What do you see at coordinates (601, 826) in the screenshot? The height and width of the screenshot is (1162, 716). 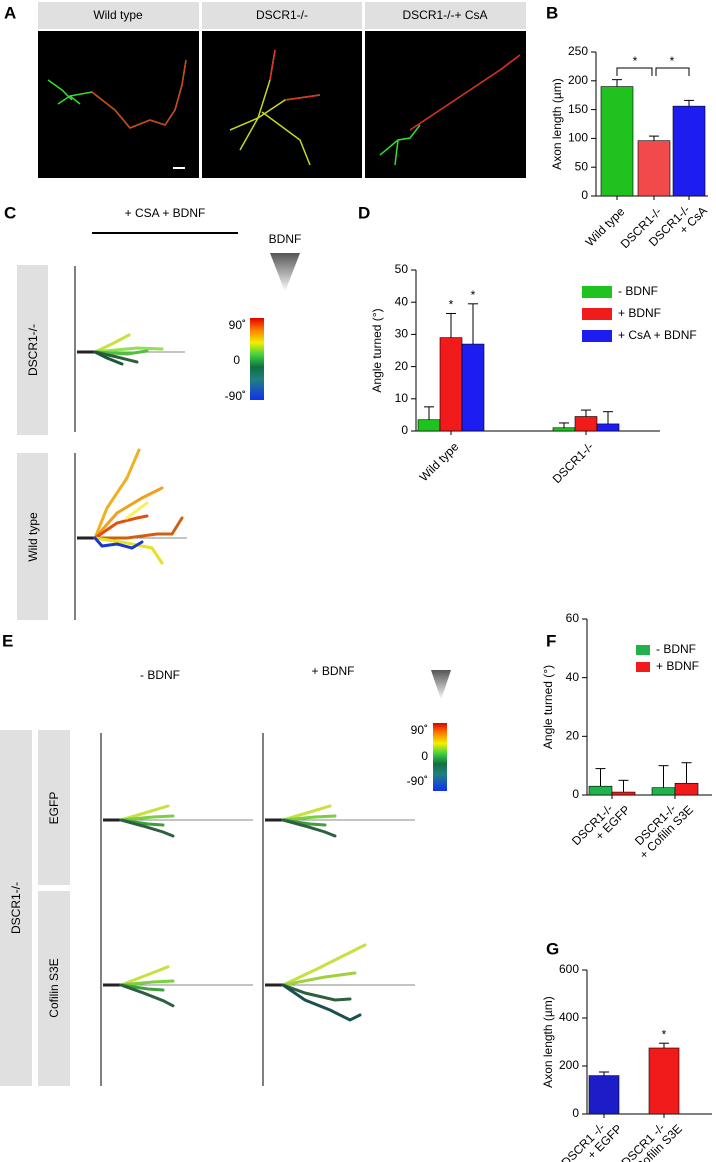 I see `x-tick-label: DSCR1-/- + EGFP` at bounding box center [601, 826].